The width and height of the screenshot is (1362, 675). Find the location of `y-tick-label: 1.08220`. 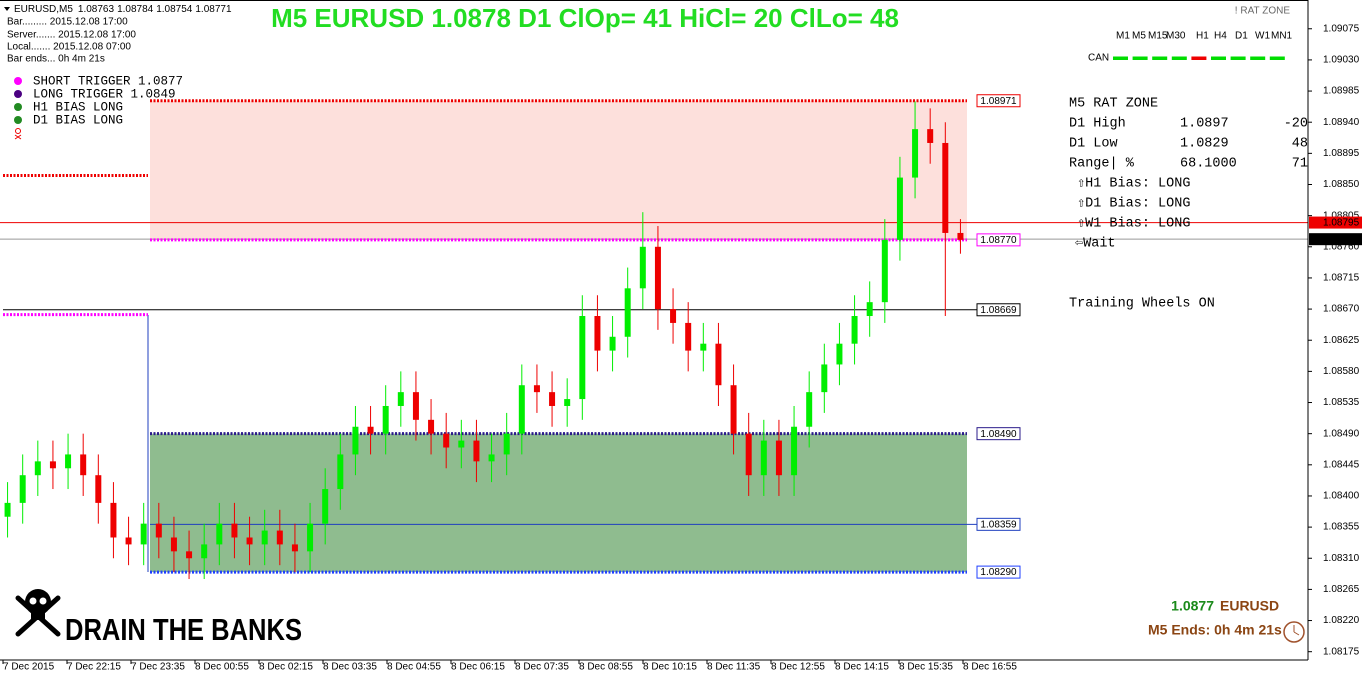

y-tick-label: 1.08220 is located at coordinates (1341, 620).